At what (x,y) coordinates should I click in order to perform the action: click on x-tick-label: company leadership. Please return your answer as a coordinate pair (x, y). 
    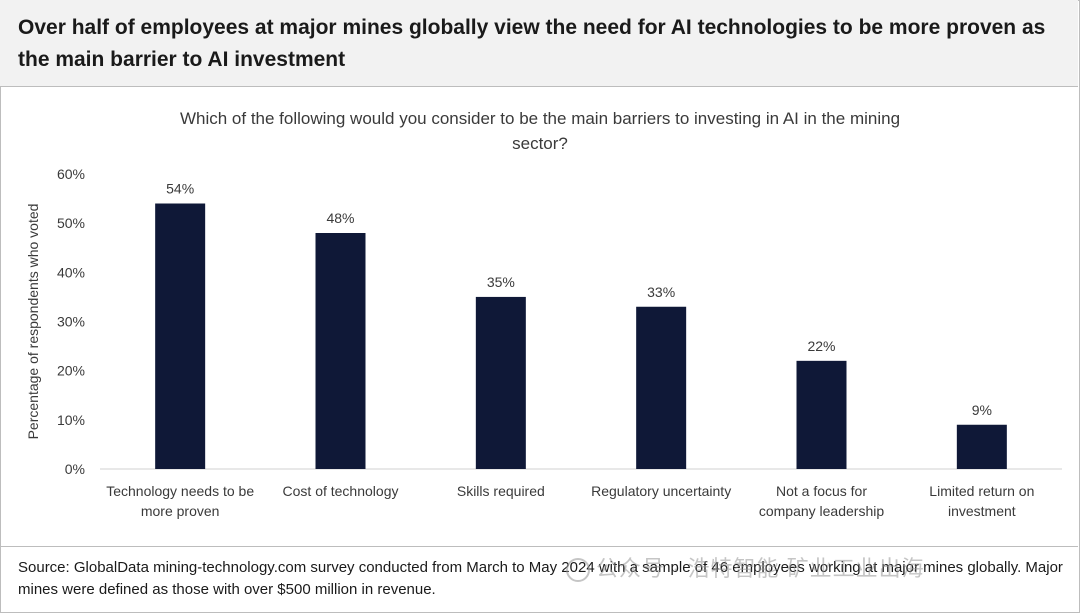
    Looking at the image, I should click on (822, 511).